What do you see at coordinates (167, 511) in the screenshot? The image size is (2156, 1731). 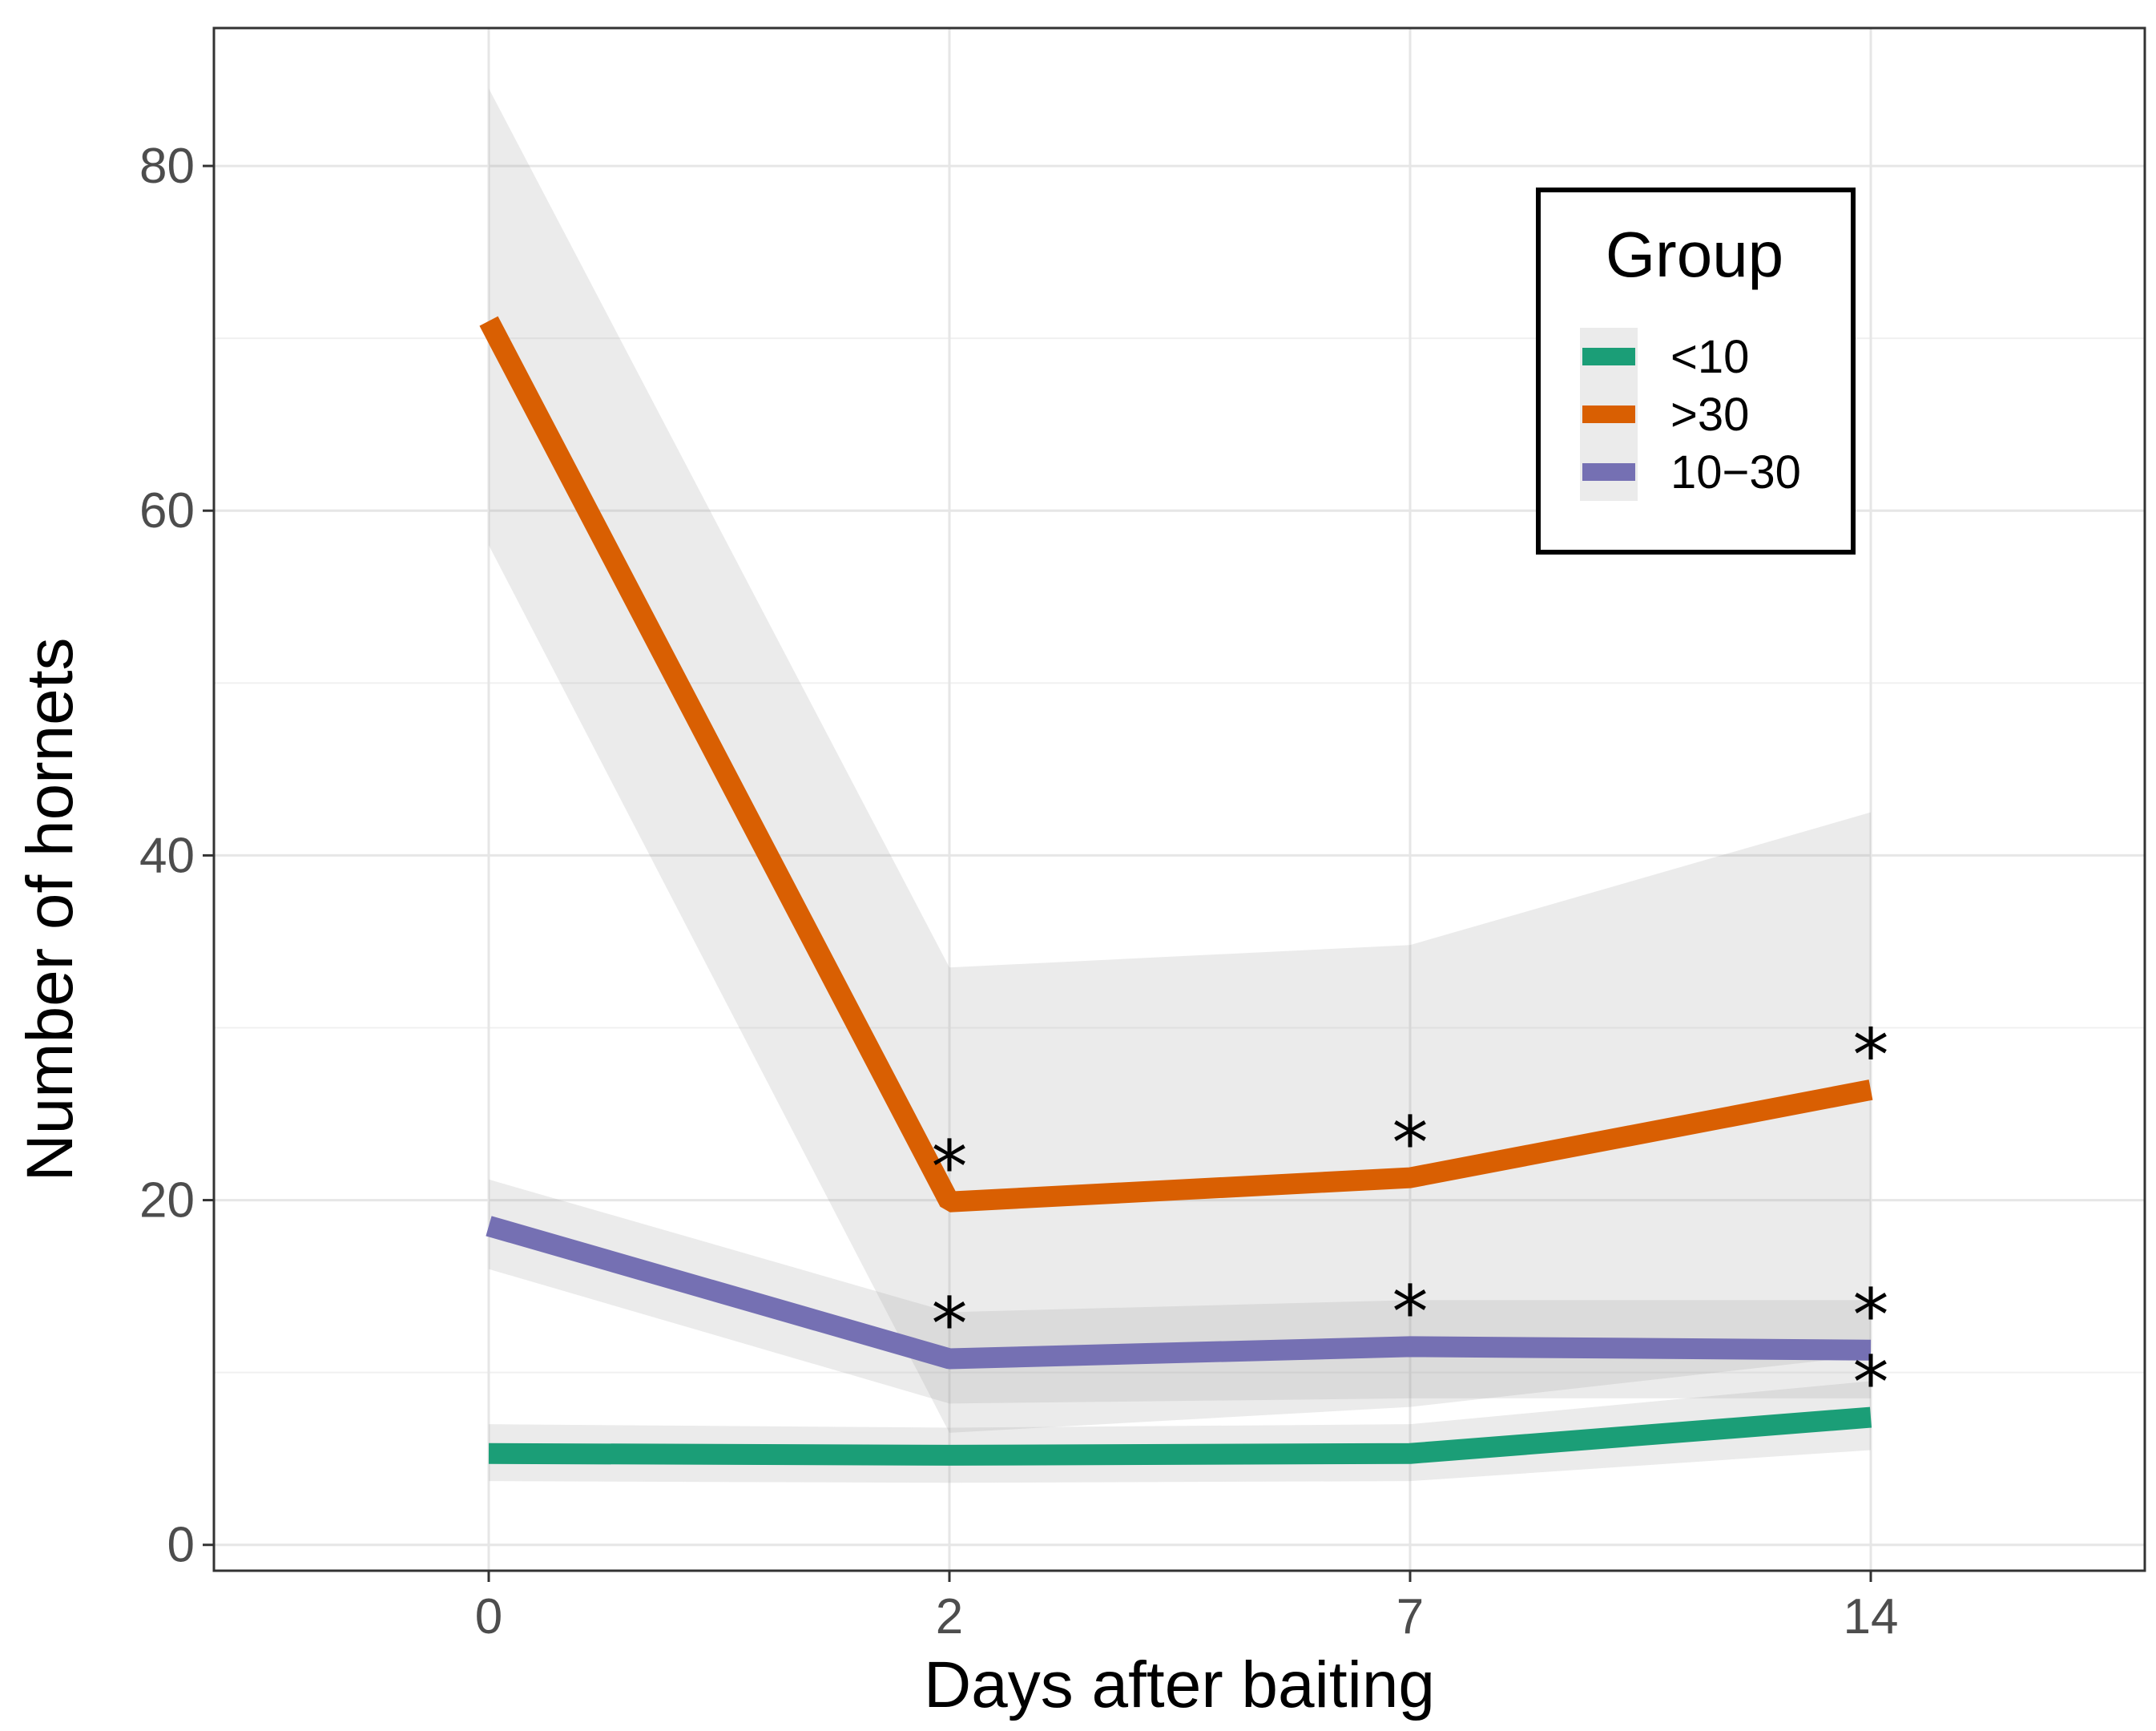 I see `y-tick-label: 60` at bounding box center [167, 511].